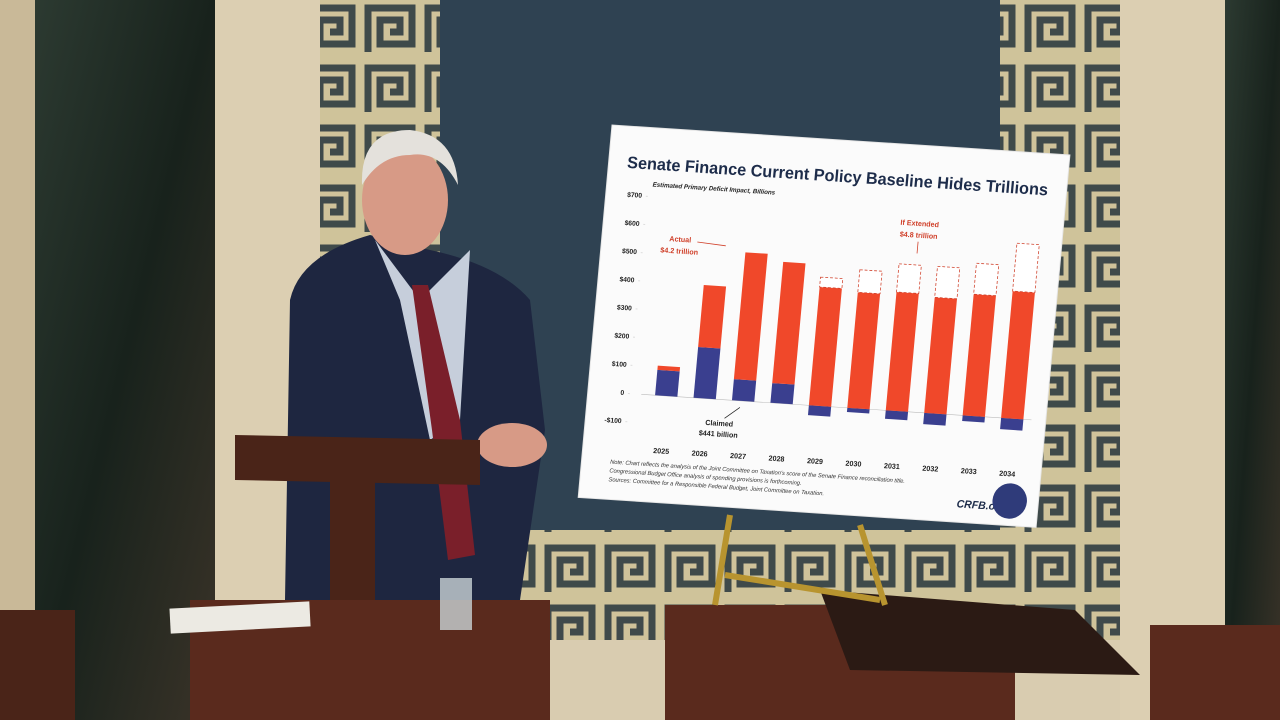 This screenshot has height=720, width=1280. What do you see at coordinates (630, 252) in the screenshot?
I see `y-tick-label: $500` at bounding box center [630, 252].